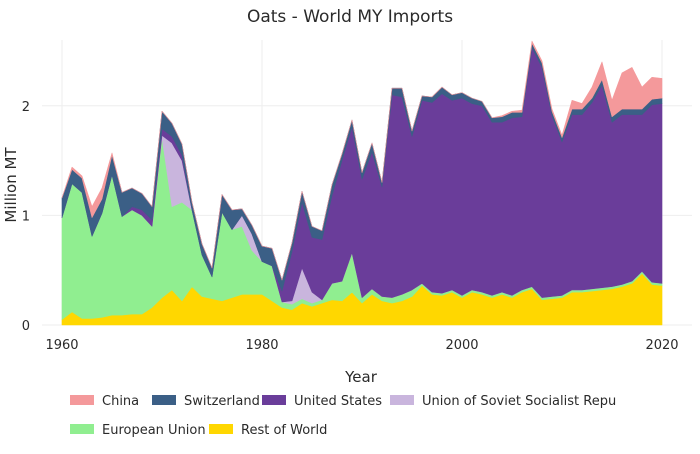 Image resolution: width=700 pixels, height=454 pixels. I want to click on legend-item-rest-of-world: Rest of World, so click(268, 430).